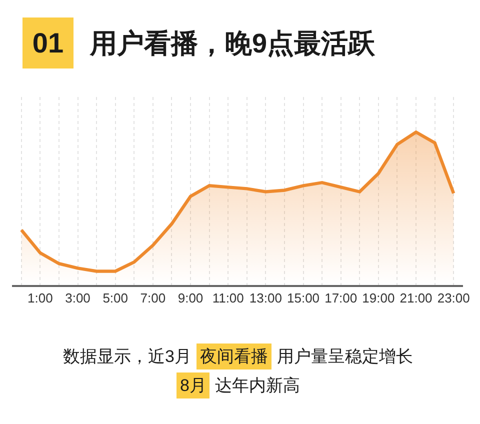 This screenshot has width=480, height=424. I want to click on chart-title: 用户看播，晚9点最活跃, so click(232, 43).